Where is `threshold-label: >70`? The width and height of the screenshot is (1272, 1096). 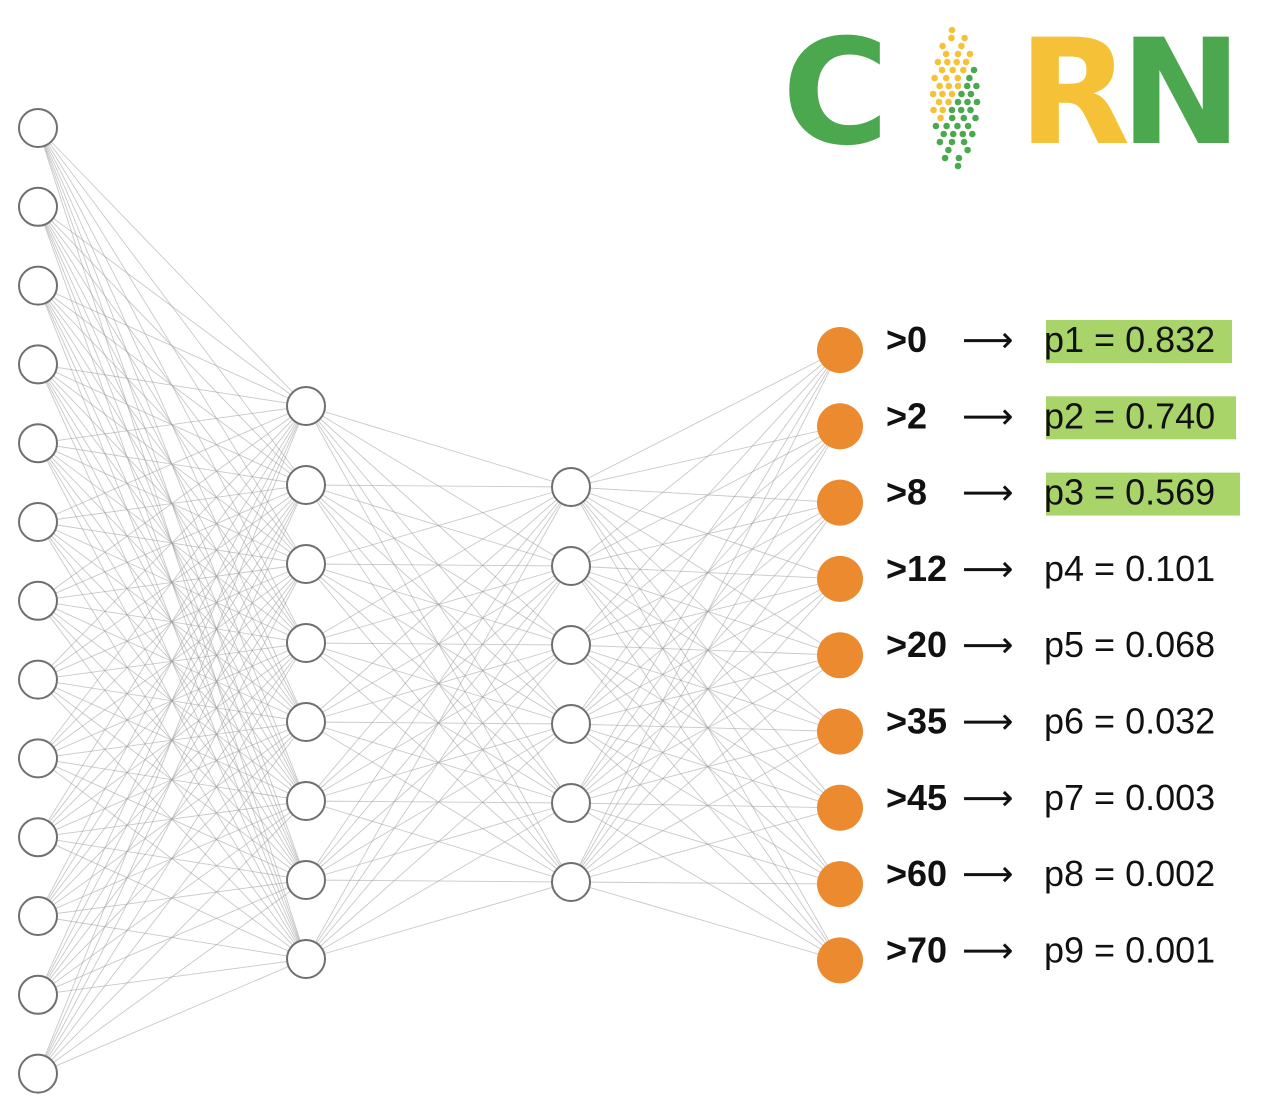 threshold-label: >70 is located at coordinates (916, 949).